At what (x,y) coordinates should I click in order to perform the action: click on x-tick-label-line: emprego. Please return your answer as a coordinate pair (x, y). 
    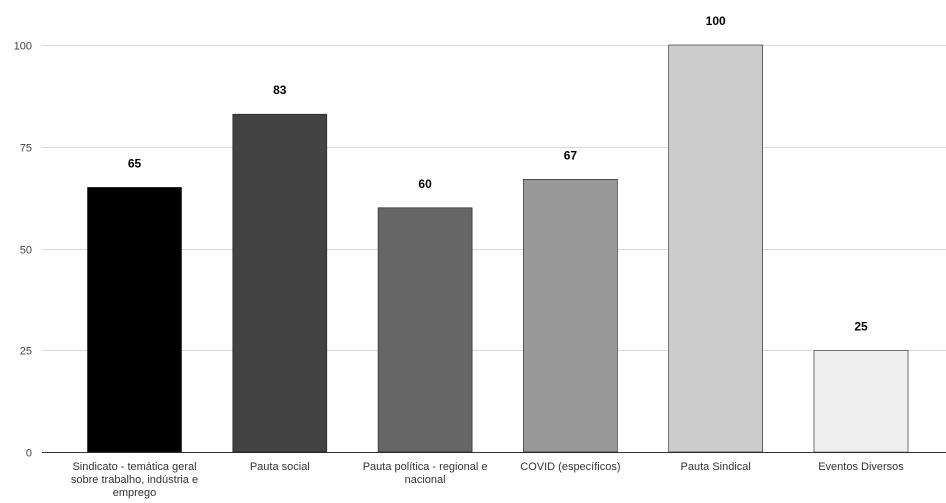
    Looking at the image, I should click on (134, 493).